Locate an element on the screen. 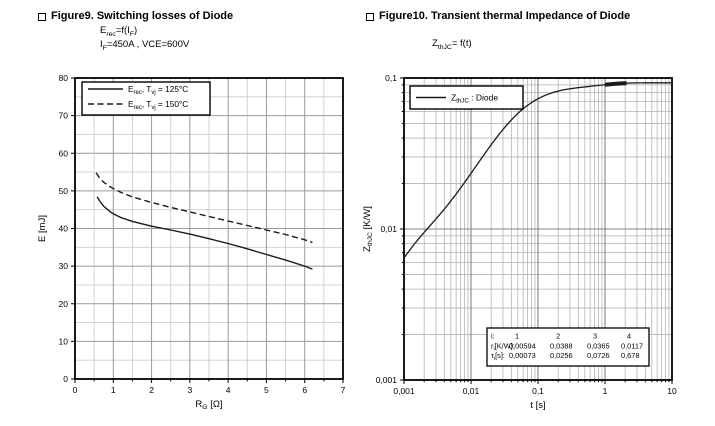 The image size is (715, 426). legend-entry-1: Erec, Tvj = 150°C is located at coordinates (158, 105).